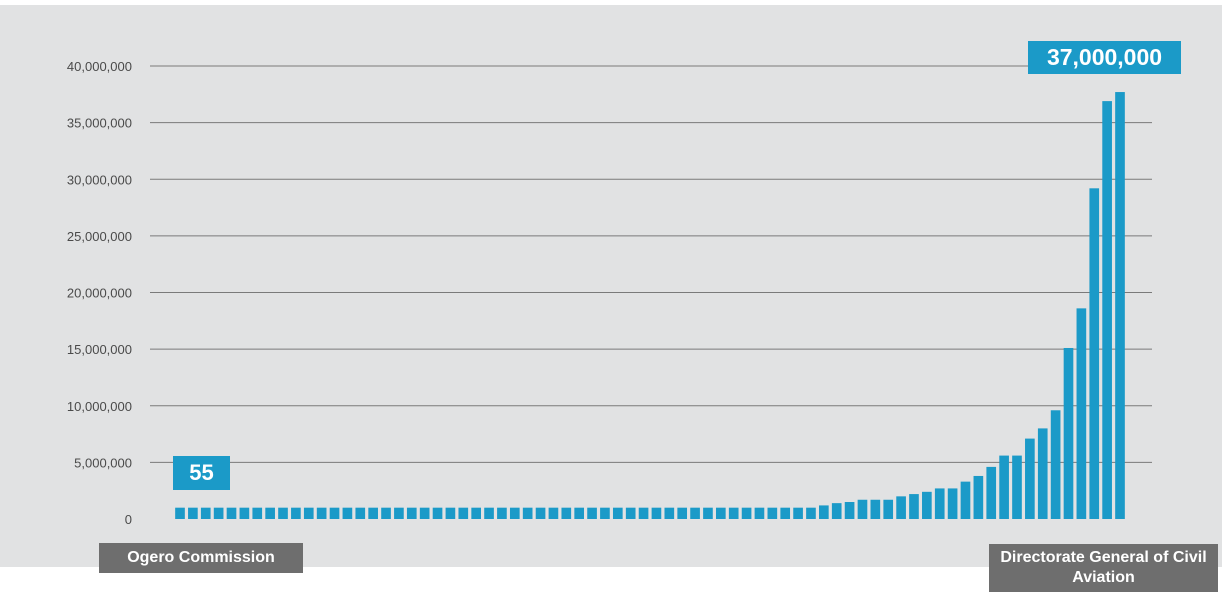 Image resolution: width=1222 pixels, height=592 pixels. What do you see at coordinates (103, 462) in the screenshot?
I see `y-tick-label: 5,000,000` at bounding box center [103, 462].